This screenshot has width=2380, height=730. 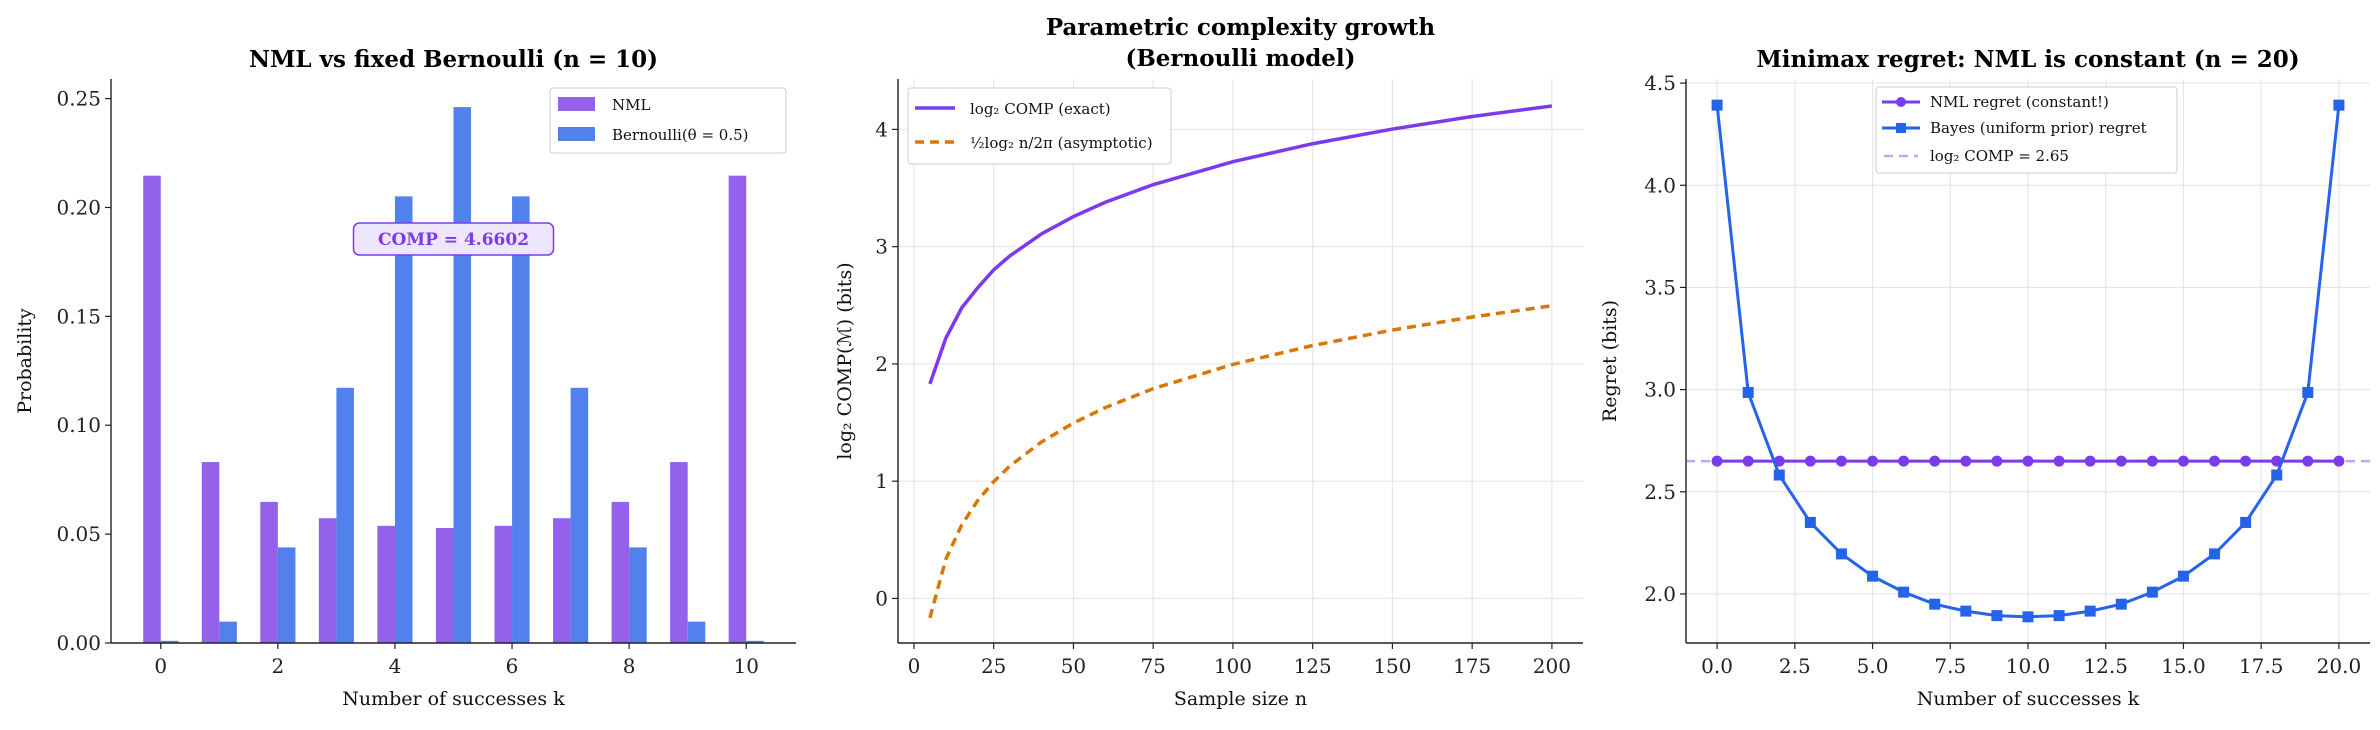 I want to click on x-tick-label: 4, so click(x=395, y=666).